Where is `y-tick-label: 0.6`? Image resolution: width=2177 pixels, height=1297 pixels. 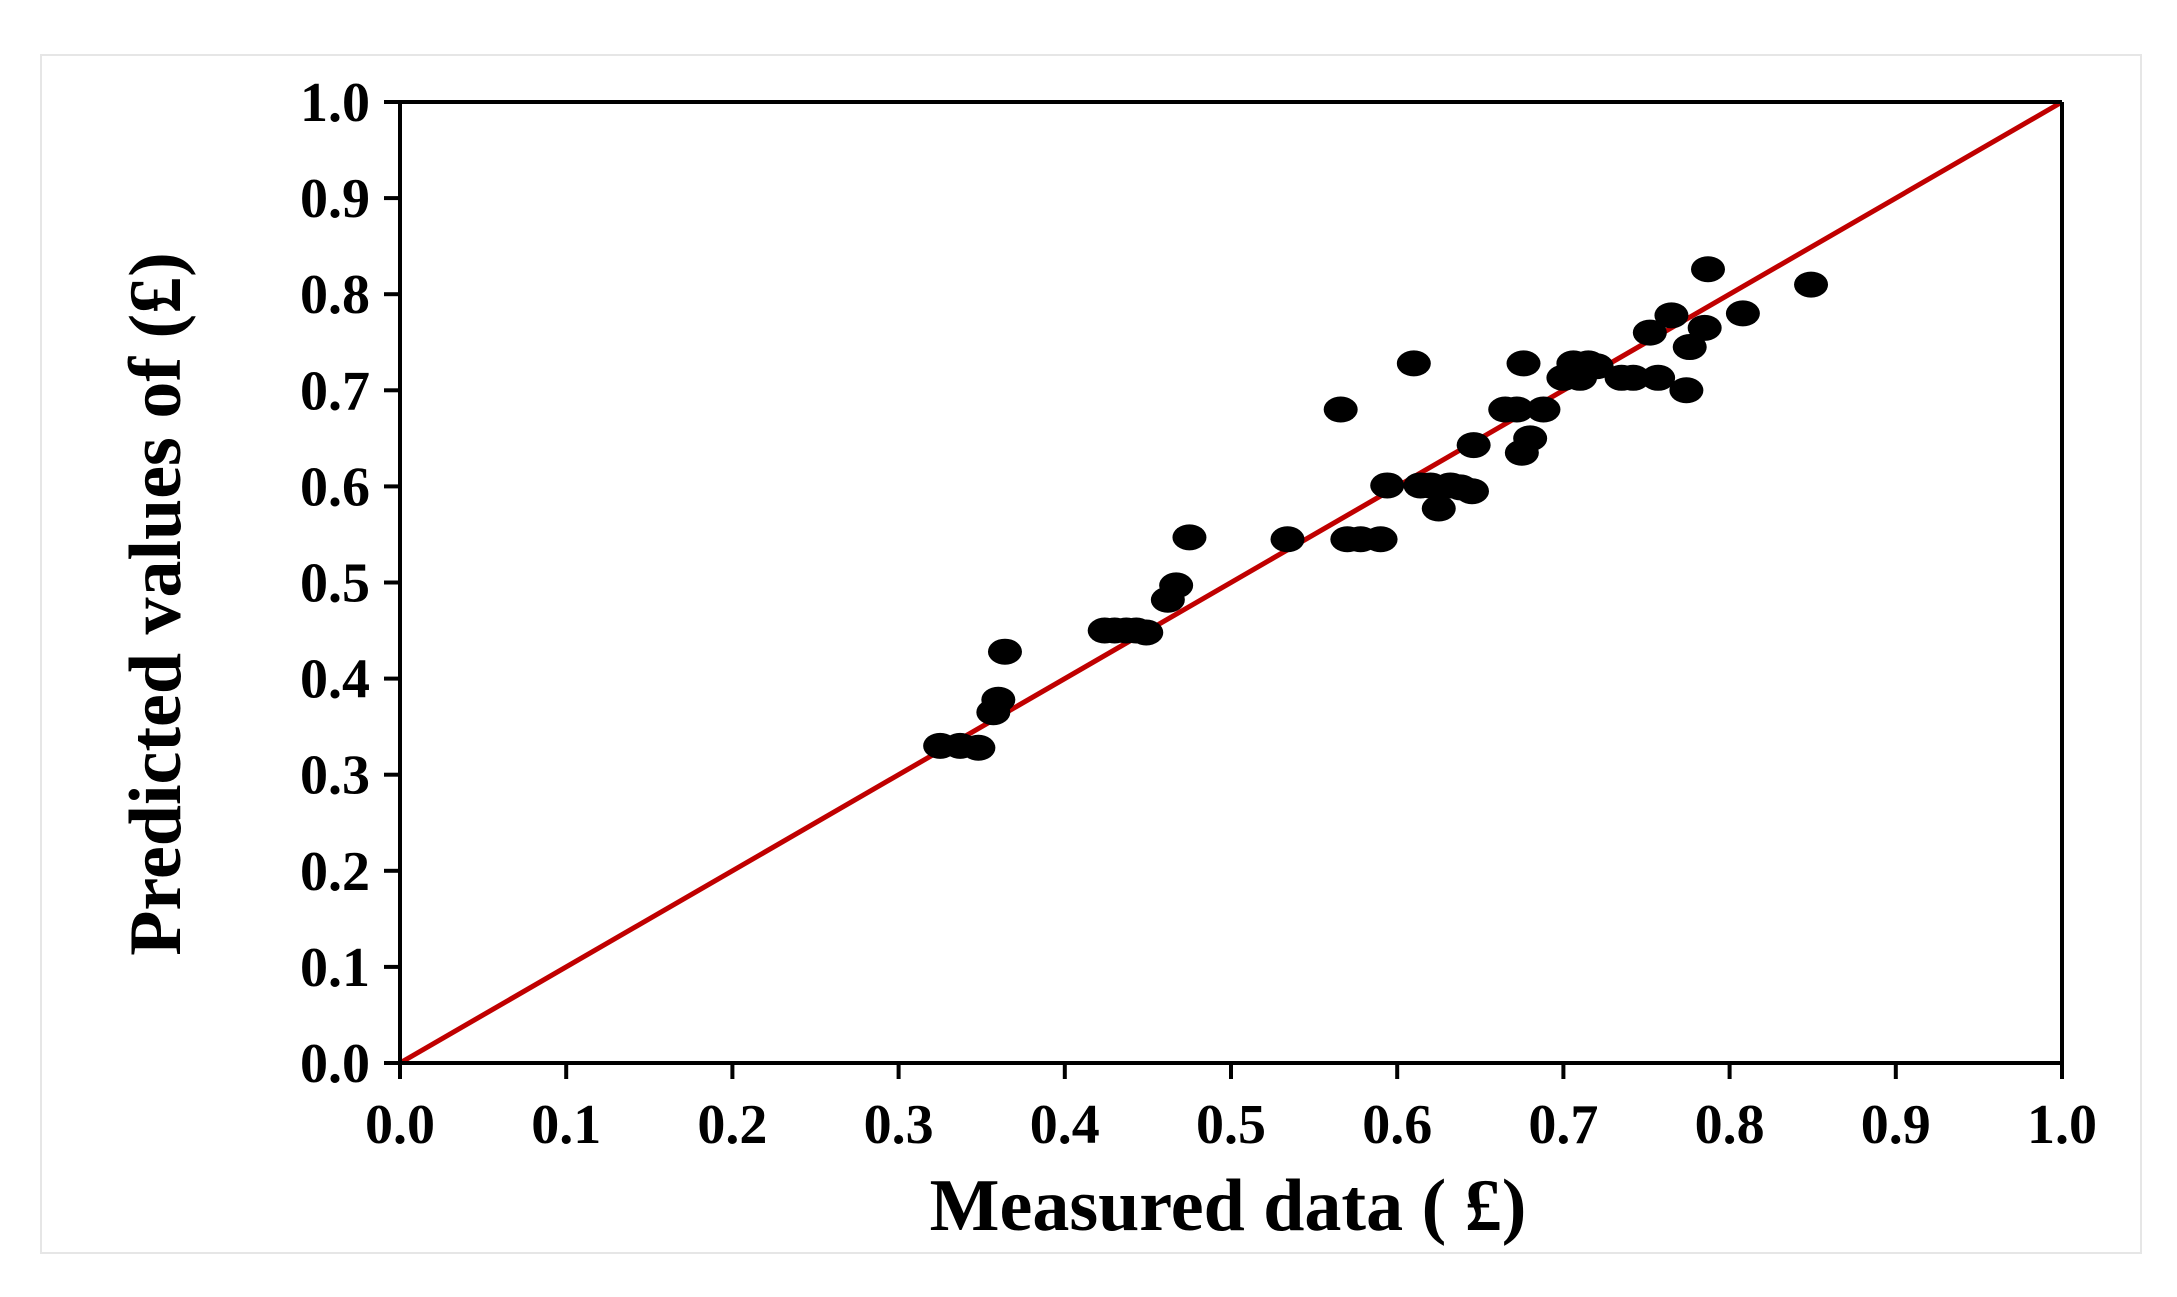
y-tick-label: 0.6 is located at coordinates (335, 487).